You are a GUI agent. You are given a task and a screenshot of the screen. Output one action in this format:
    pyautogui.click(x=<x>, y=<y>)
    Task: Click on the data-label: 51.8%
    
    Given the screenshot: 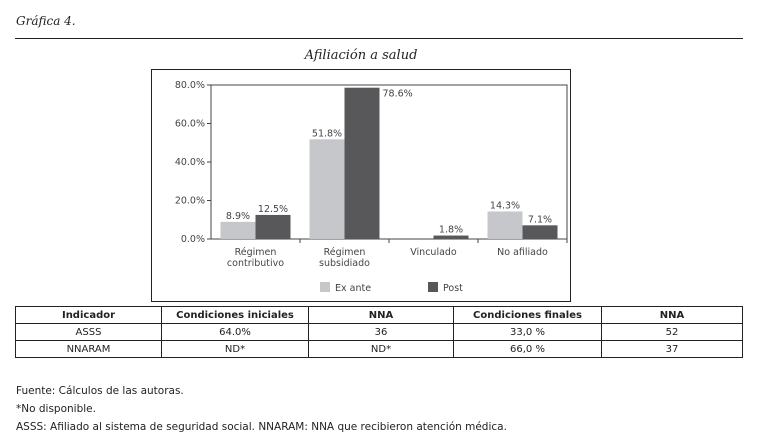 What is the action you would take?
    pyautogui.click(x=327, y=133)
    